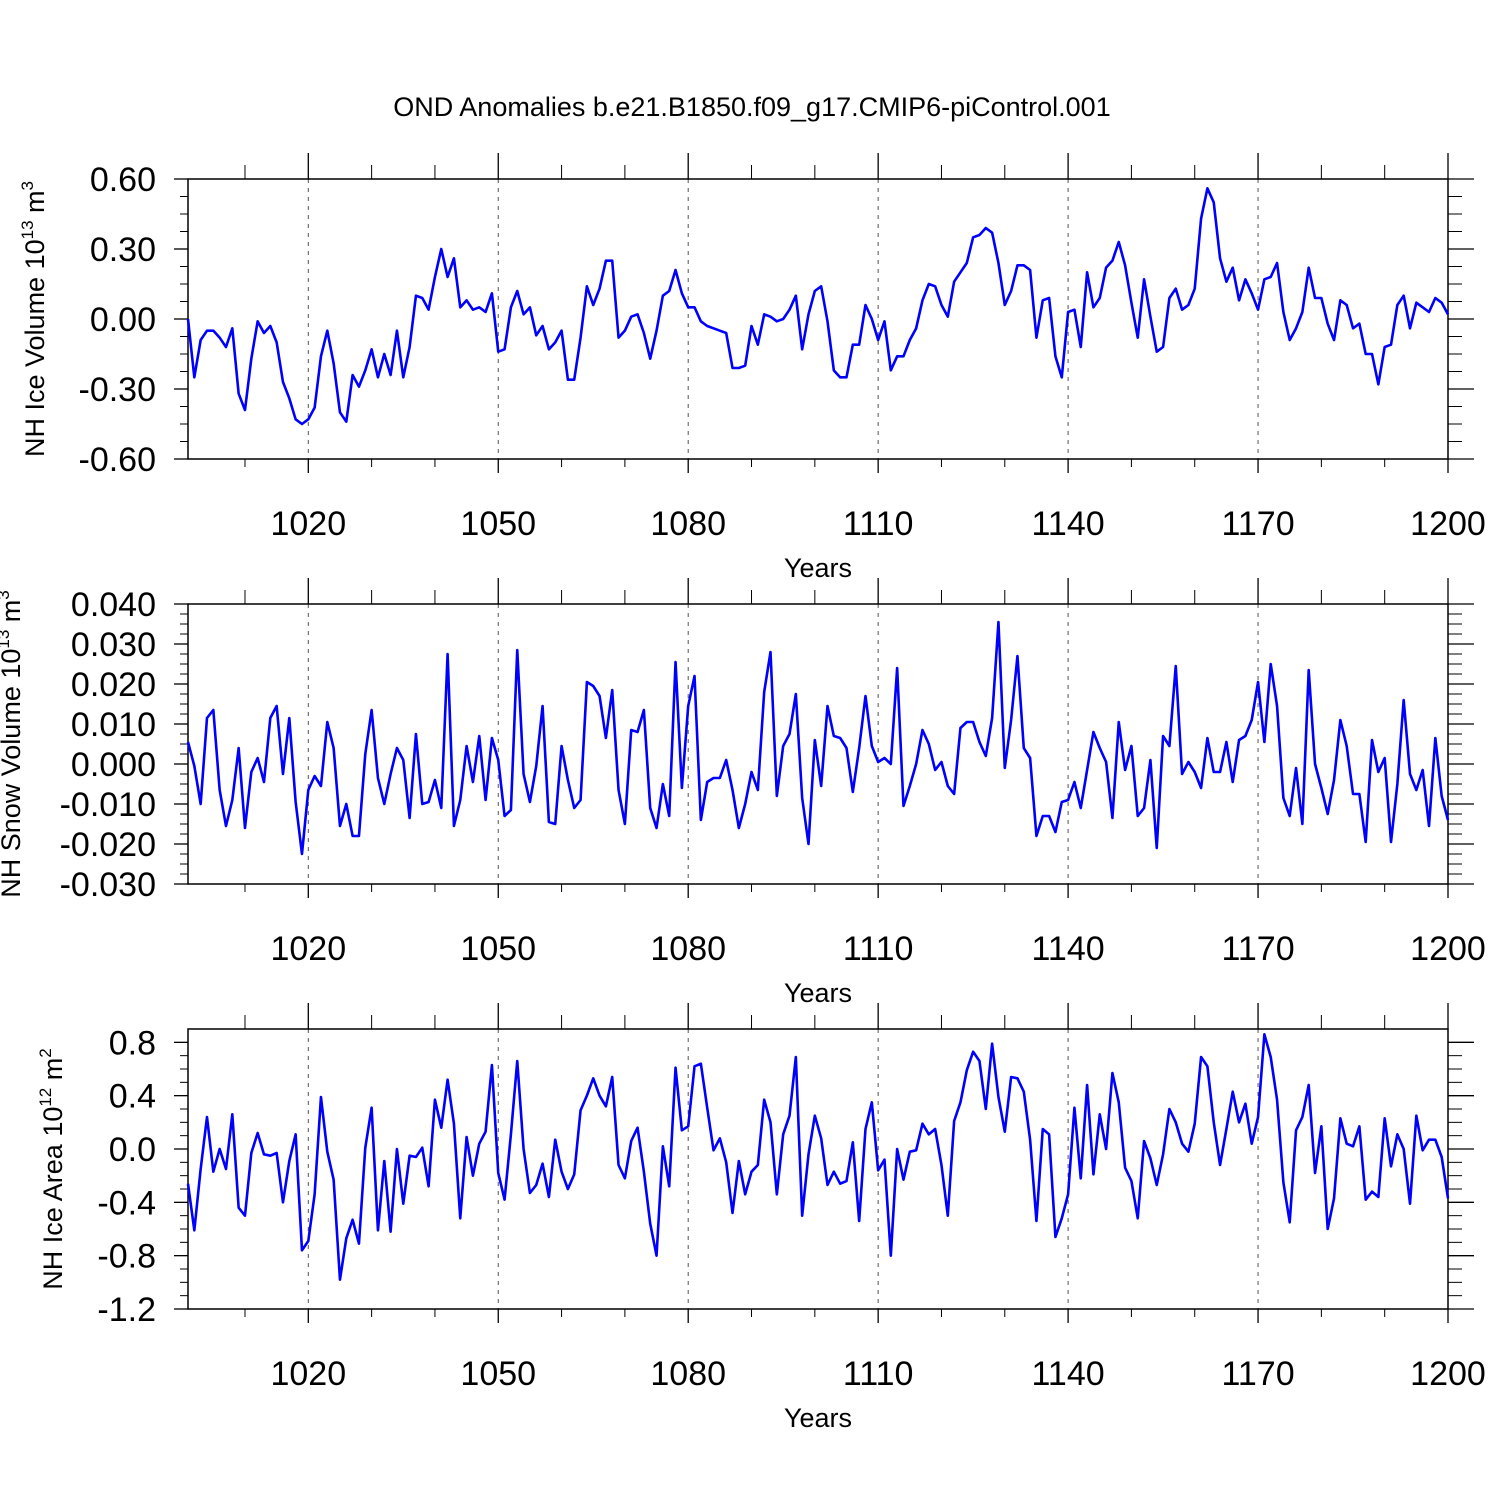 This screenshot has width=1500, height=1500. Describe the element at coordinates (118, 460) in the screenshot. I see `y-tick-label: -0.60` at that location.